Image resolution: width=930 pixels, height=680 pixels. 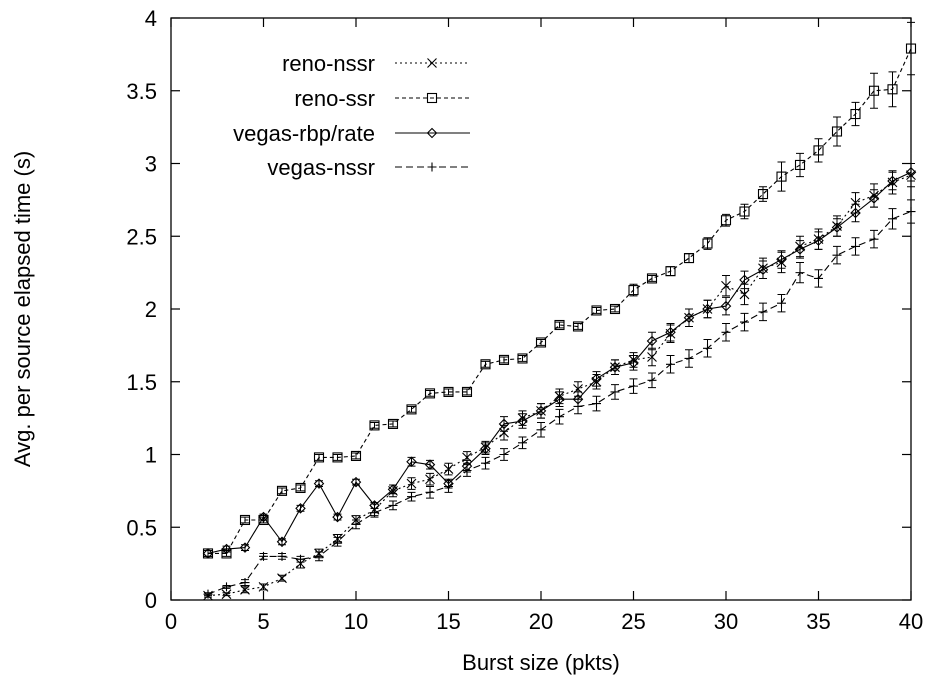 I want to click on x-tick-label: 40, so click(x=911, y=621).